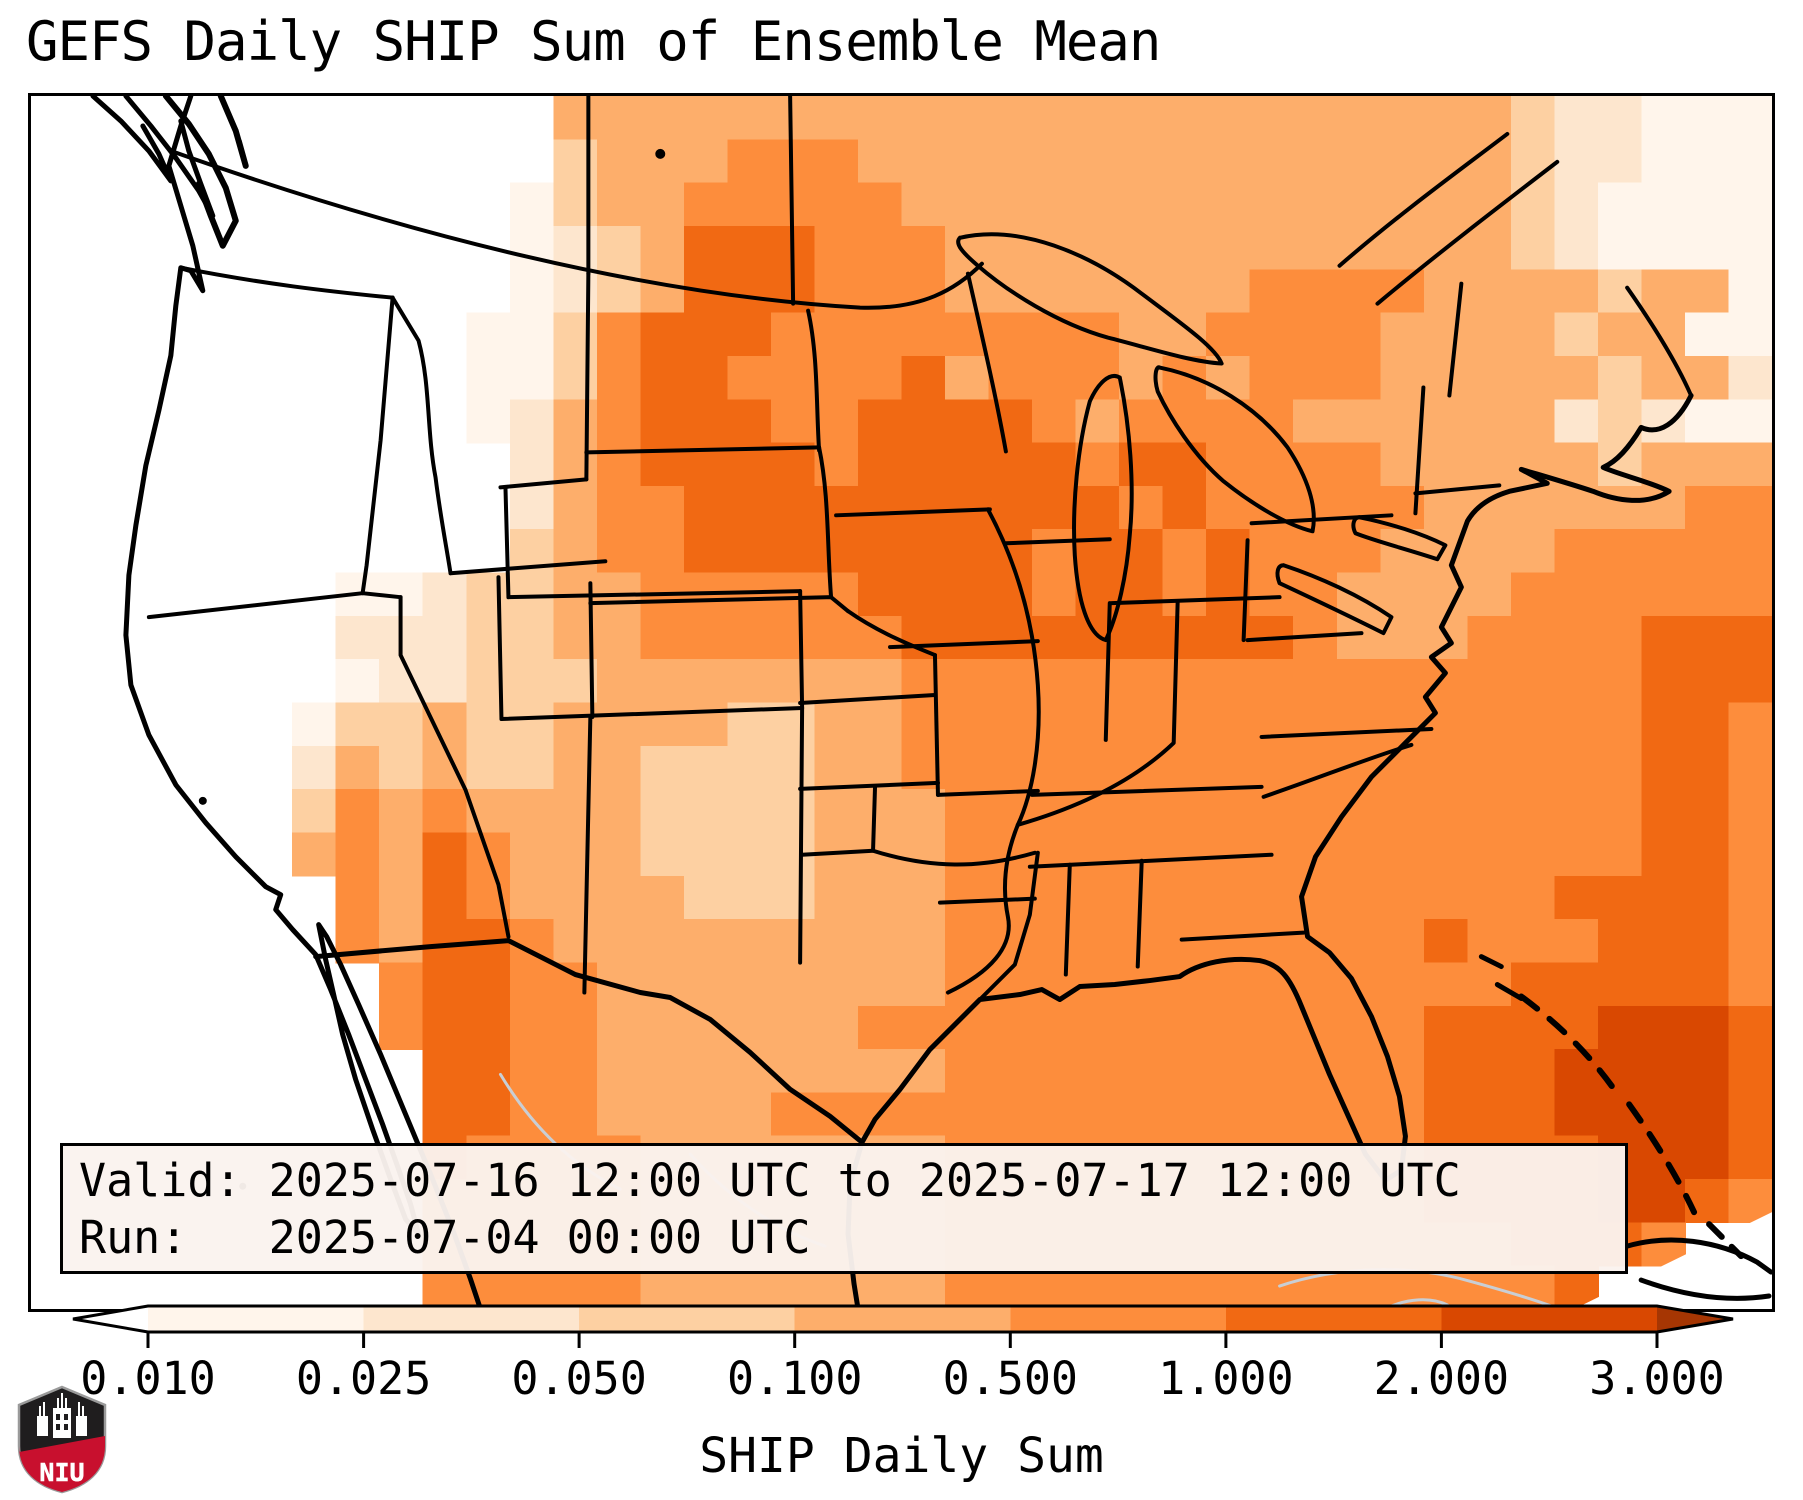  I want to click on colorbar-tick-label: 0.010, so click(147, 1378).